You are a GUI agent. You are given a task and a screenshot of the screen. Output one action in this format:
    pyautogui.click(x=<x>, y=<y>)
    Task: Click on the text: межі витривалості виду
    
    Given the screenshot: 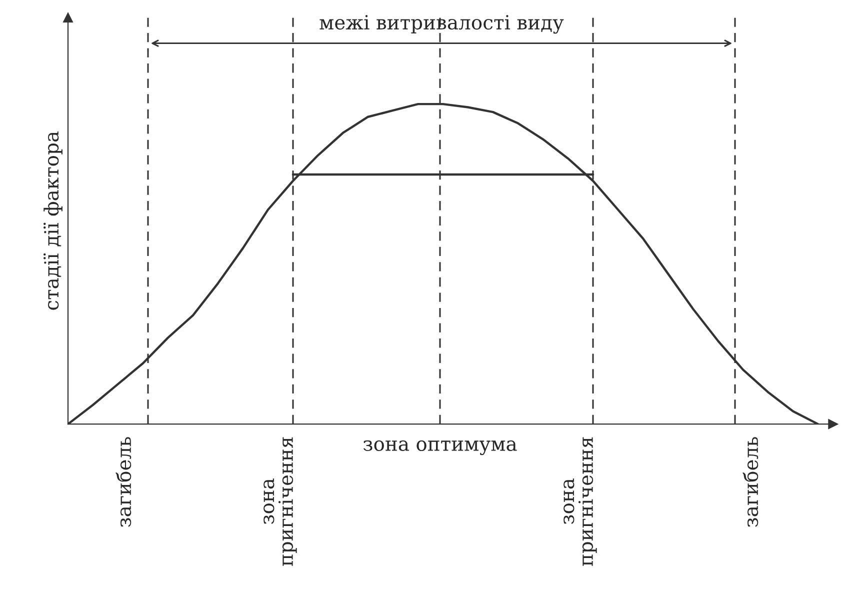 What is the action you would take?
    pyautogui.click(x=442, y=24)
    